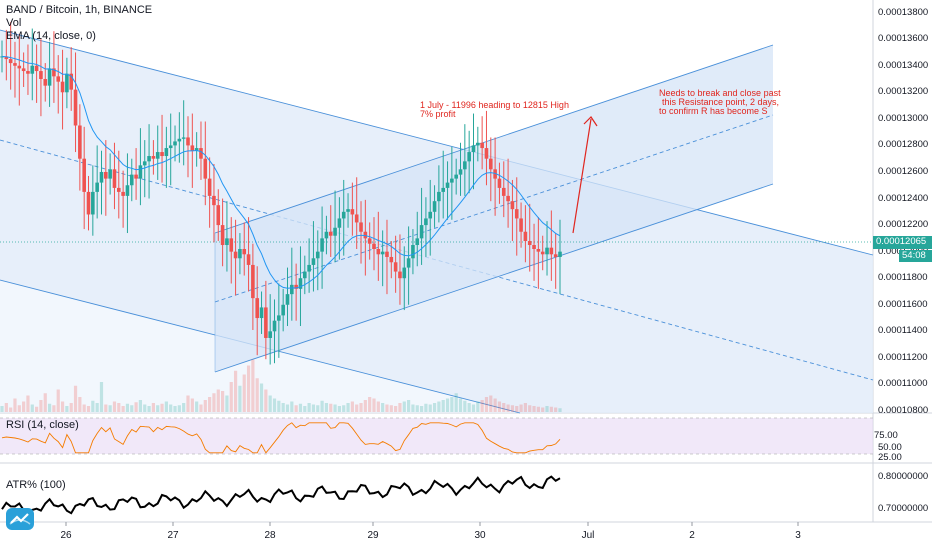 Image resolution: width=932 pixels, height=555 pixels. What do you see at coordinates (713, 111) in the screenshot?
I see `annotation-resistance-3: to confirm R has become S` at bounding box center [713, 111].